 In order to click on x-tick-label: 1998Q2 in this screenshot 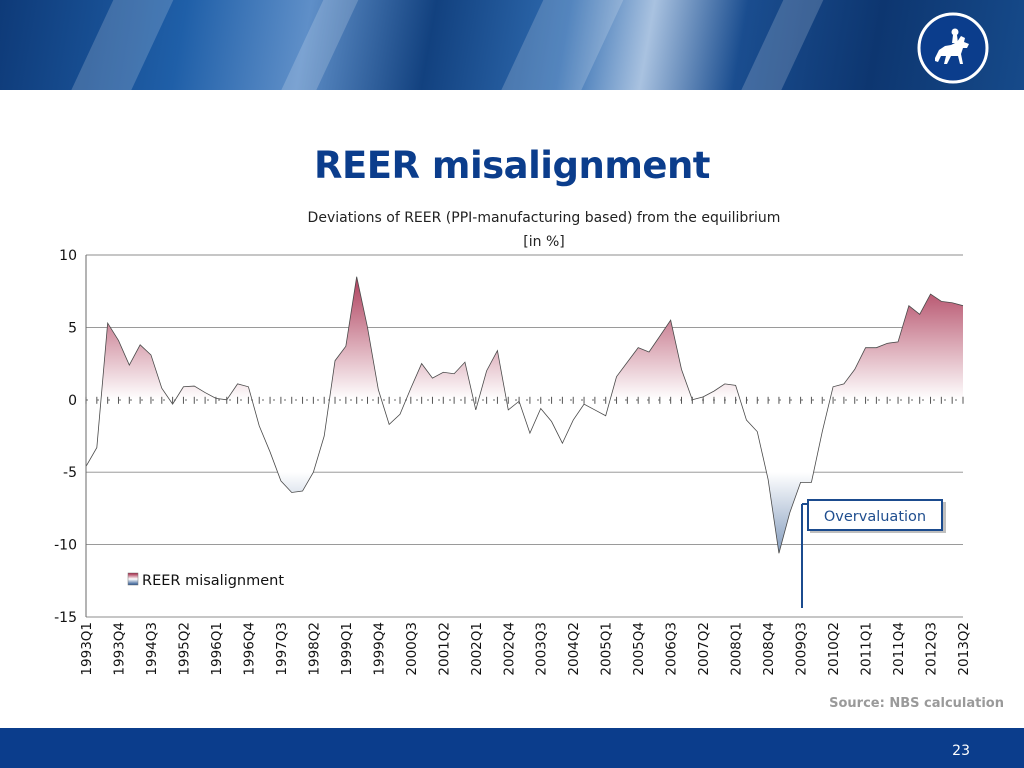, I will do `click(314, 649)`.